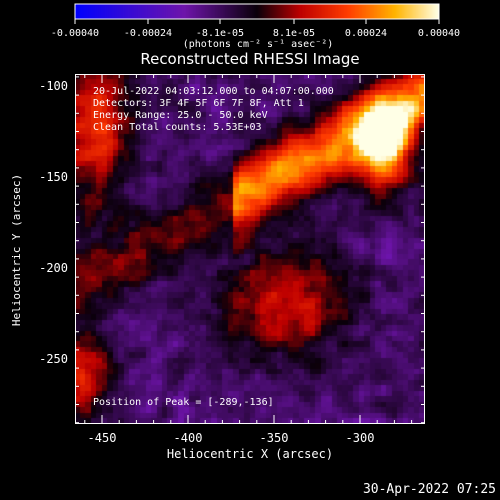  What do you see at coordinates (429, 489) in the screenshot?
I see `timestamp: 30-Apr-2022 07:25` at bounding box center [429, 489].